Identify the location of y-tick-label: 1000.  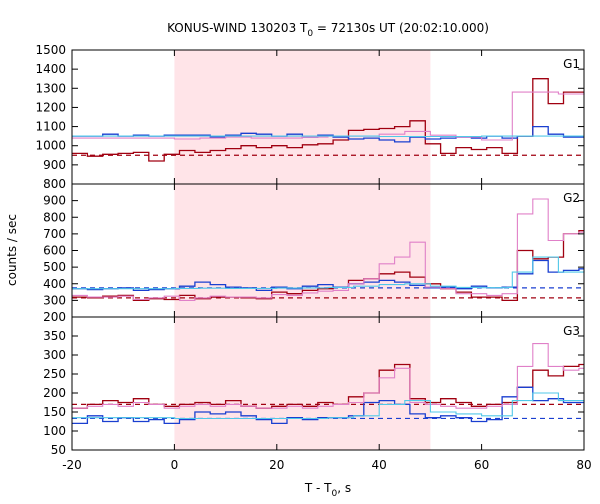
(50, 146).